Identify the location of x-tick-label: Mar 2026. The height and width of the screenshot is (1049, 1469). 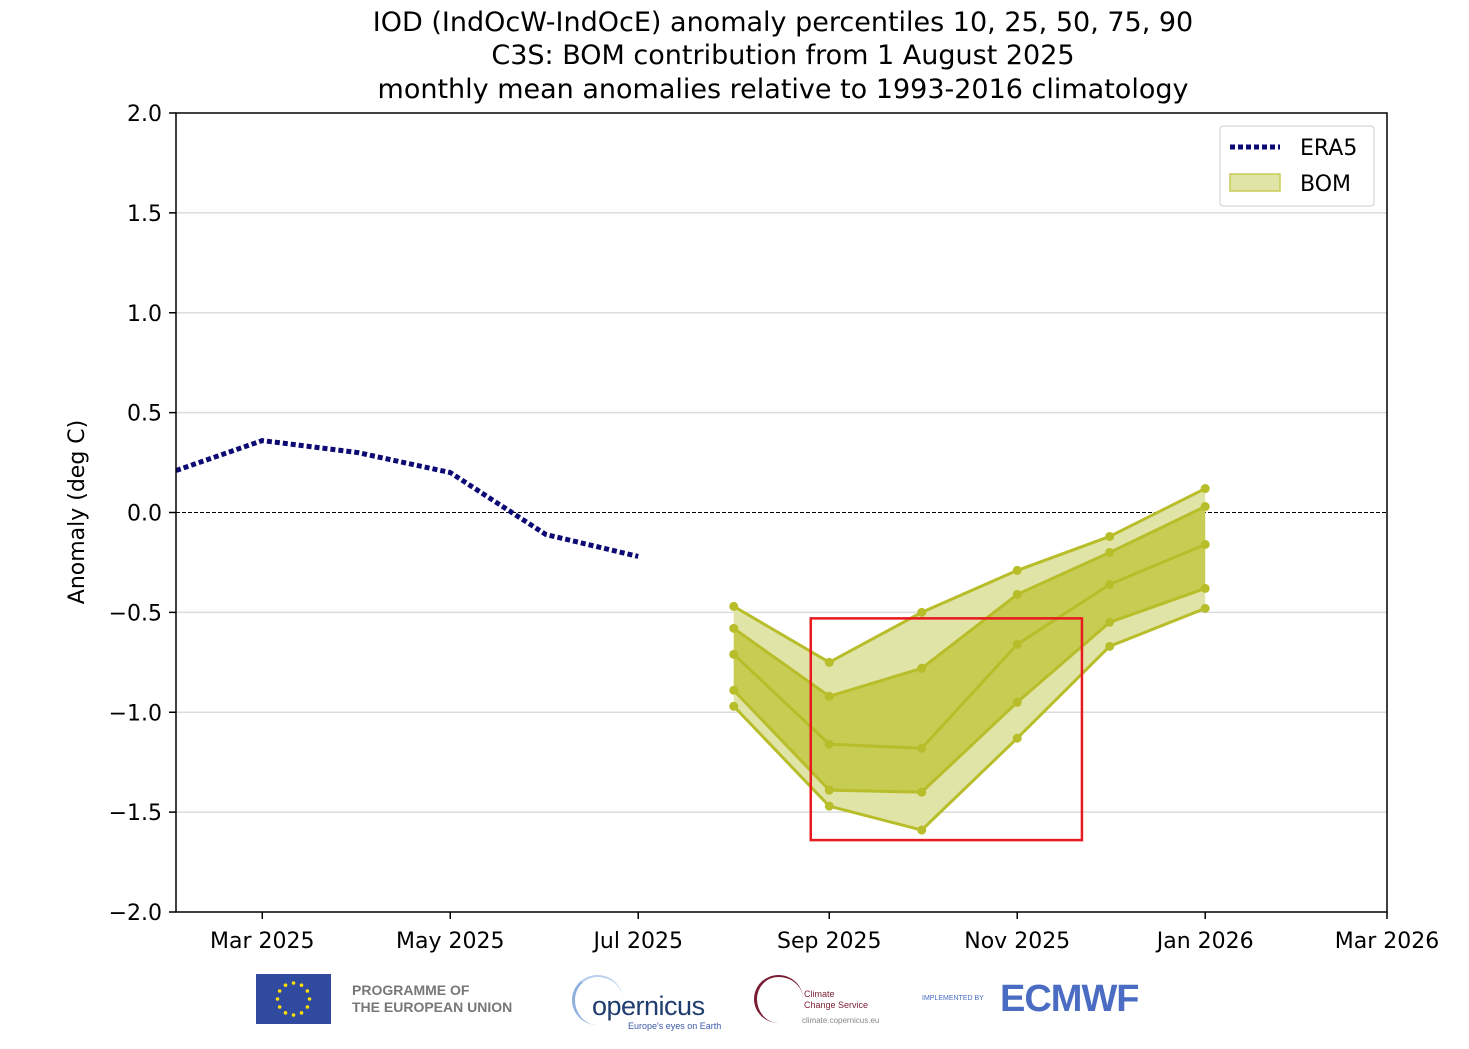
(1387, 941).